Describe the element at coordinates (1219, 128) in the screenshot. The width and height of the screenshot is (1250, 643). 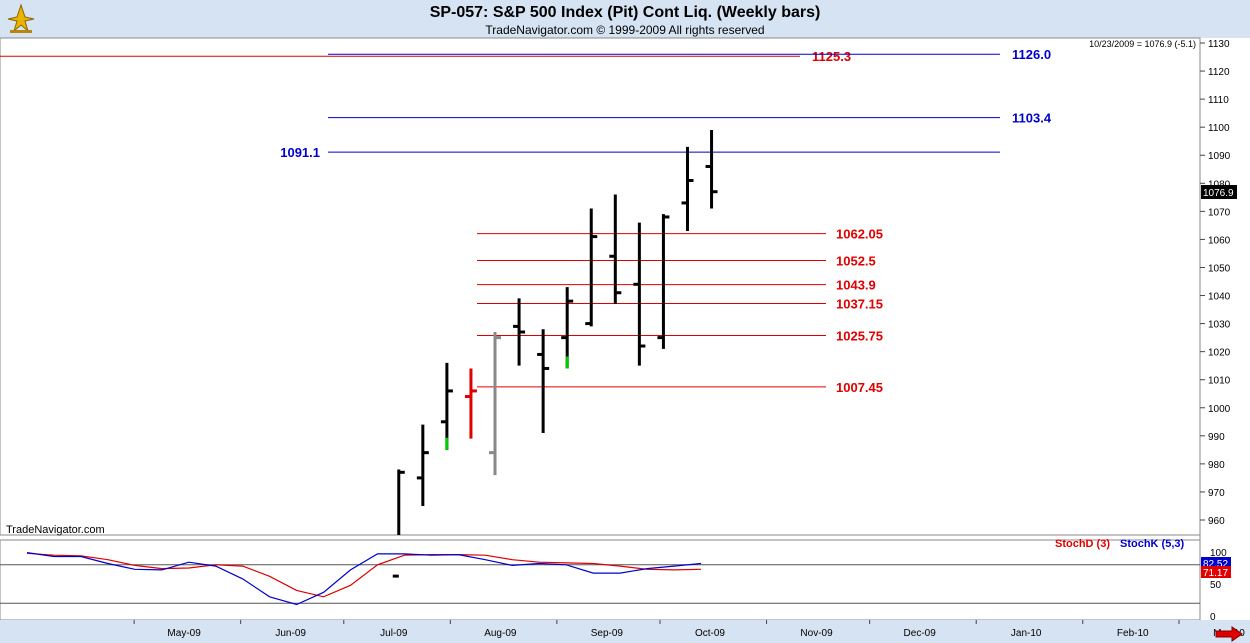
I see `y-tick-label: 1100` at that location.